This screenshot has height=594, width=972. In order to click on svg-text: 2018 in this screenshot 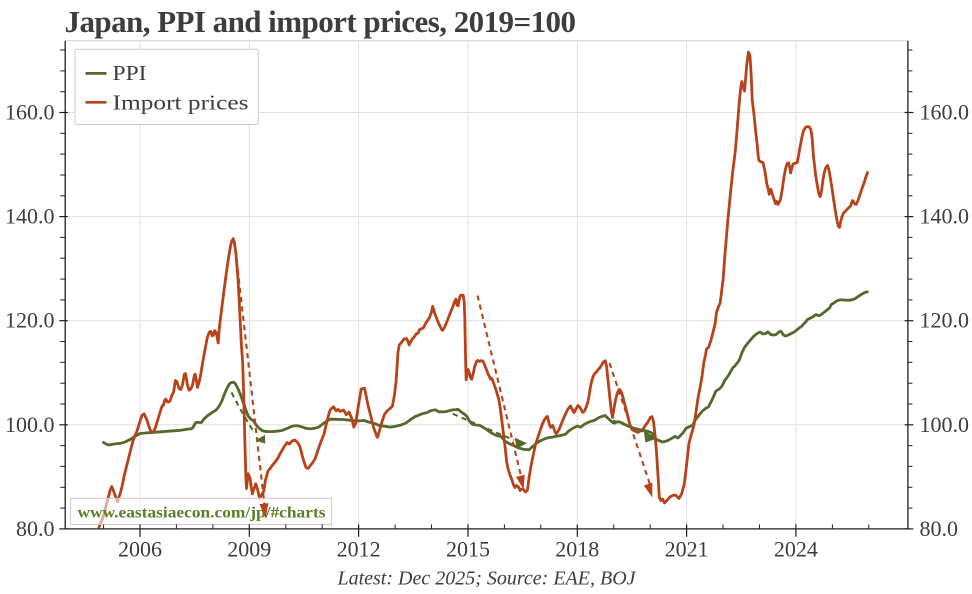, I will do `click(577, 549)`.